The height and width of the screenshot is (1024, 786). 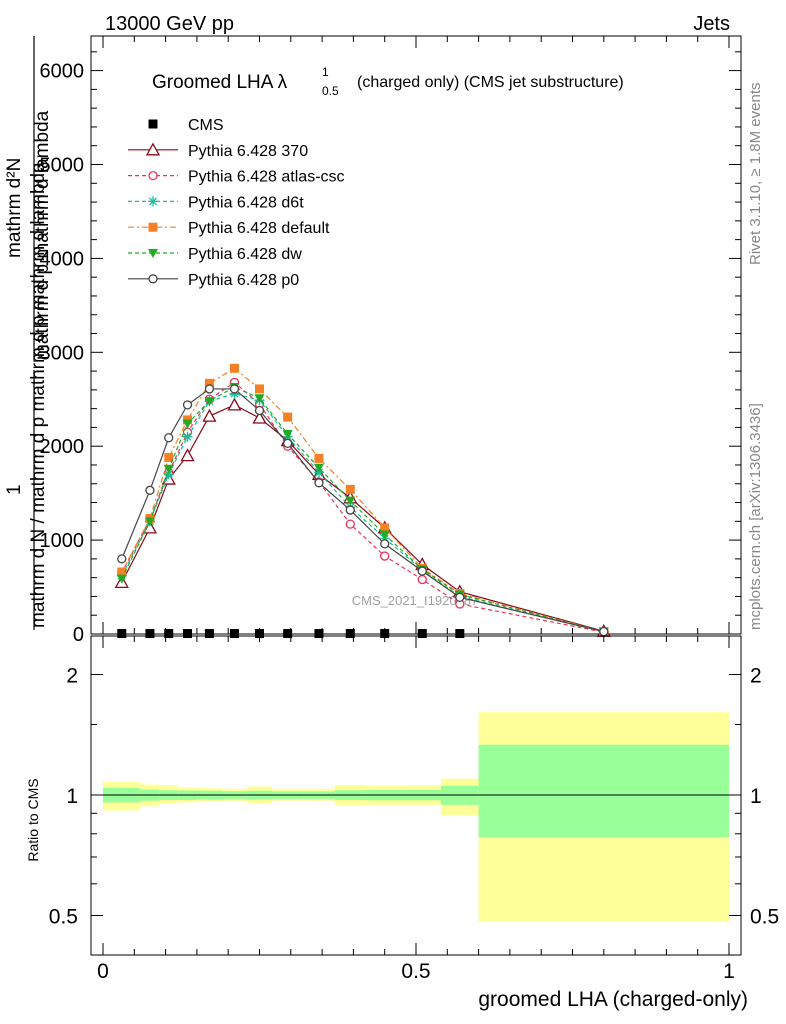 What do you see at coordinates (325, 72) in the screenshot?
I see `title-sup: 1` at bounding box center [325, 72].